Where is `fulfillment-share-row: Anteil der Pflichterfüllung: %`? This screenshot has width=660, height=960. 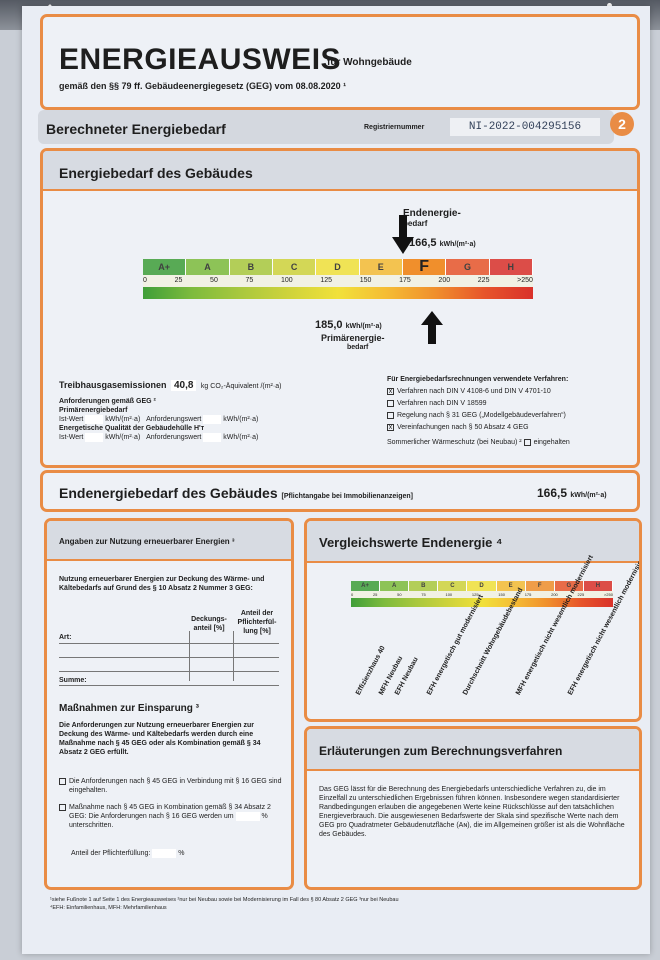 fulfillment-share-row: Anteil der Pflichterfüllung: % is located at coordinates (128, 853).